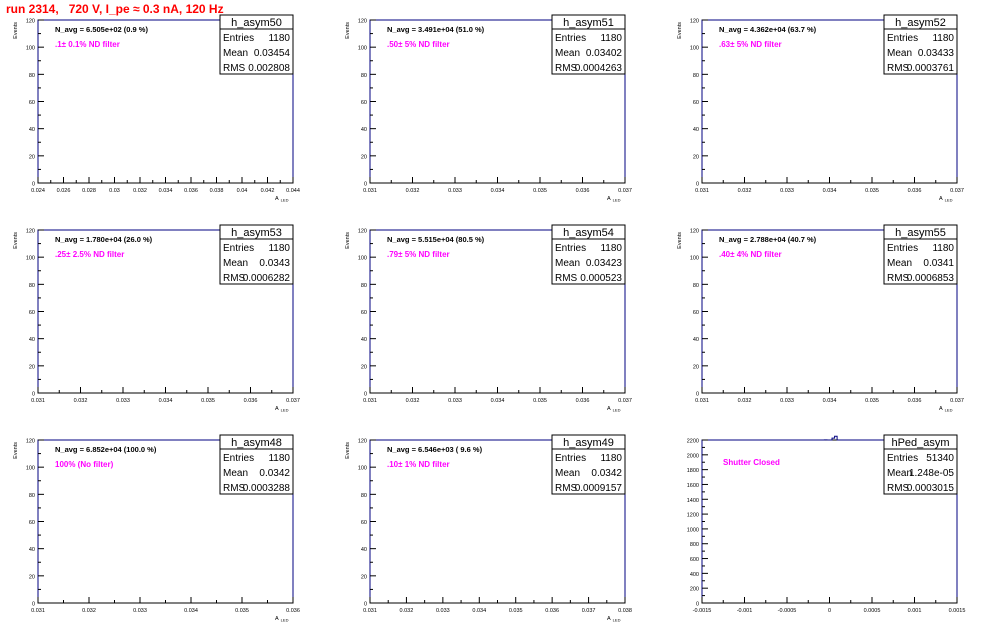  What do you see at coordinates (106, 449) in the screenshot?
I see `navg-label: N_avg = 6.852e+04 (100.0 %)` at bounding box center [106, 449].